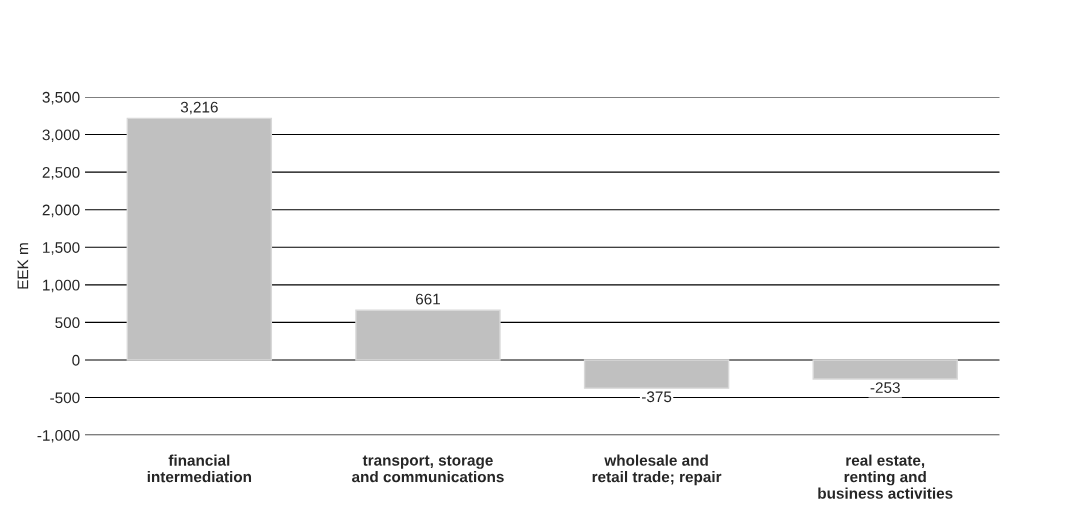 This screenshot has width=1090, height=530. What do you see at coordinates (61, 173) in the screenshot?
I see `y-tick-label: 2,500` at bounding box center [61, 173].